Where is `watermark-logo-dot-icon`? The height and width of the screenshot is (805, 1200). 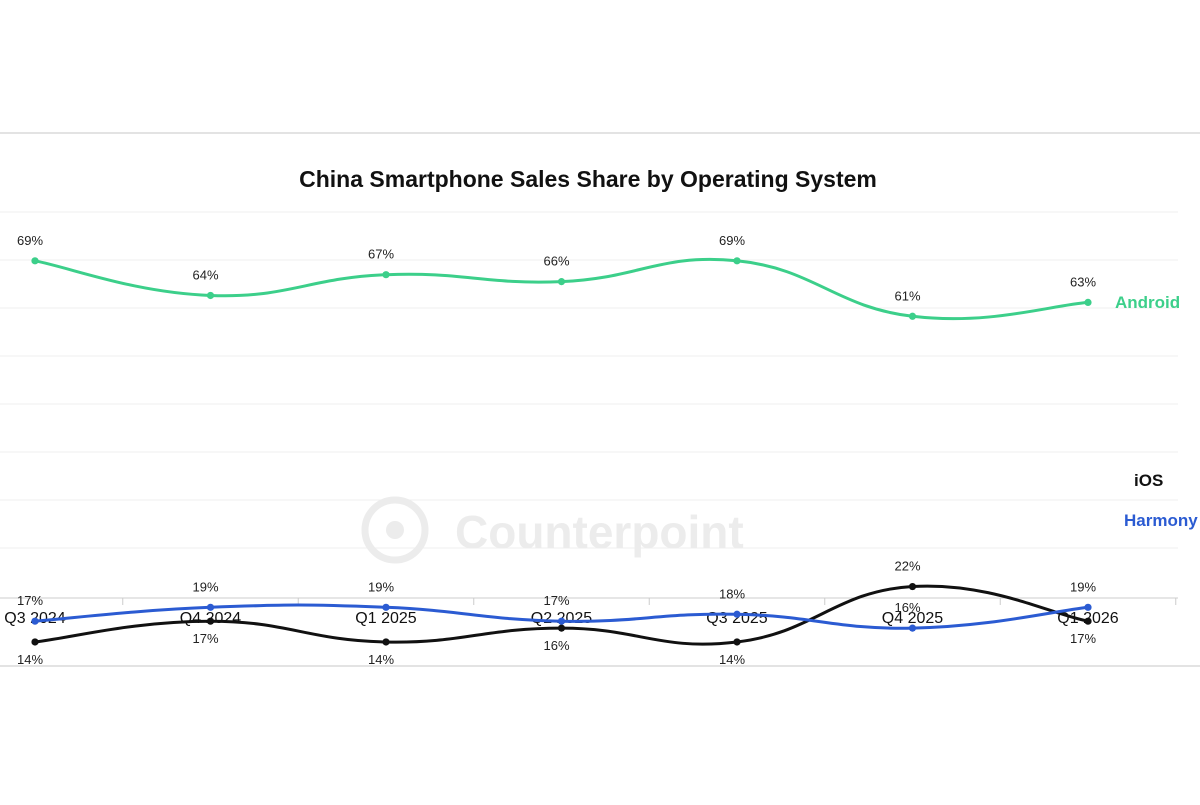
watermark-logo-dot-icon is located at coordinates (395, 530).